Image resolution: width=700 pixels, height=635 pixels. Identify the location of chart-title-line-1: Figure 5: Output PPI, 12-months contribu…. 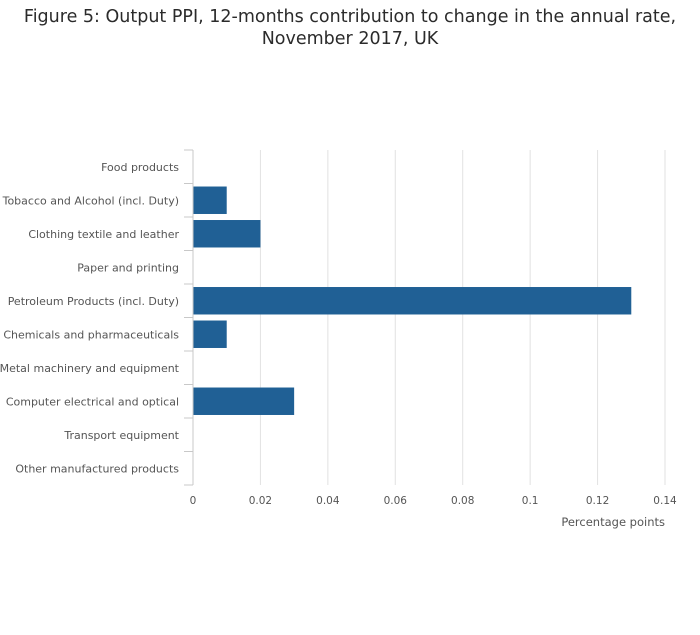
(350, 17).